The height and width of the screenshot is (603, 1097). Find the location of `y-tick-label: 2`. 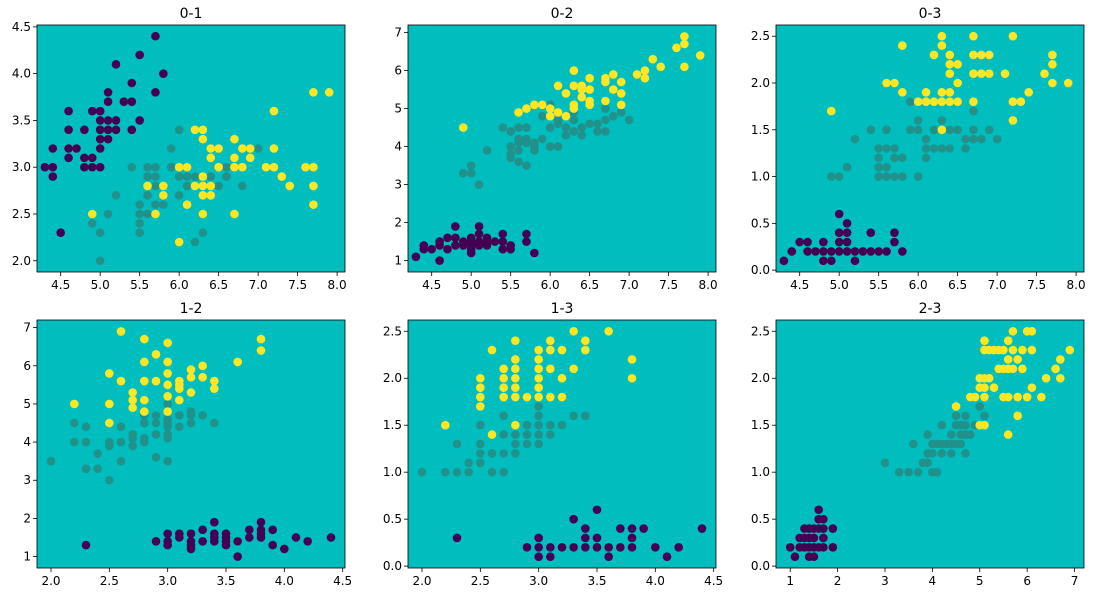

y-tick-label: 2 is located at coordinates (398, 223).